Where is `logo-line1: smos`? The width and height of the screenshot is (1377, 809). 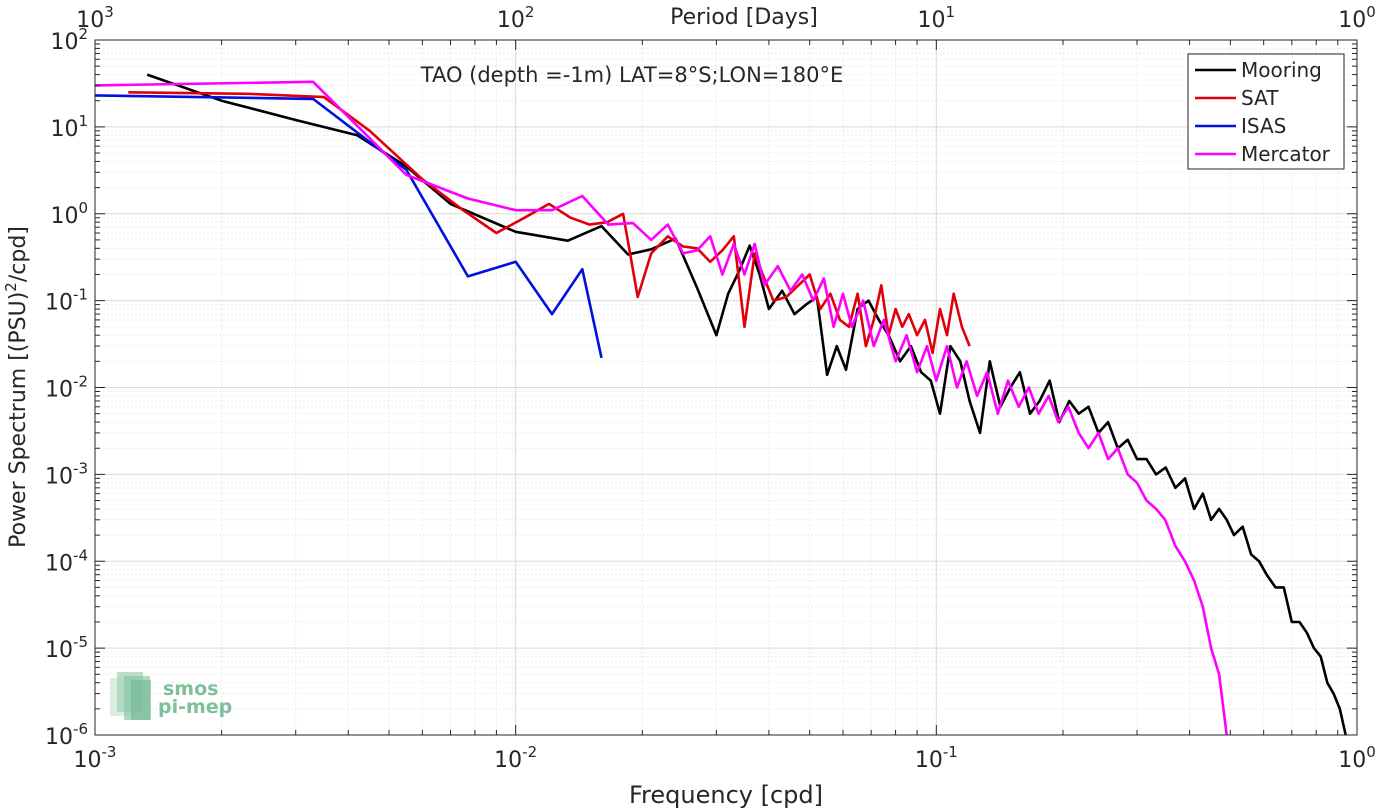 logo-line1: smos is located at coordinates (190, 689).